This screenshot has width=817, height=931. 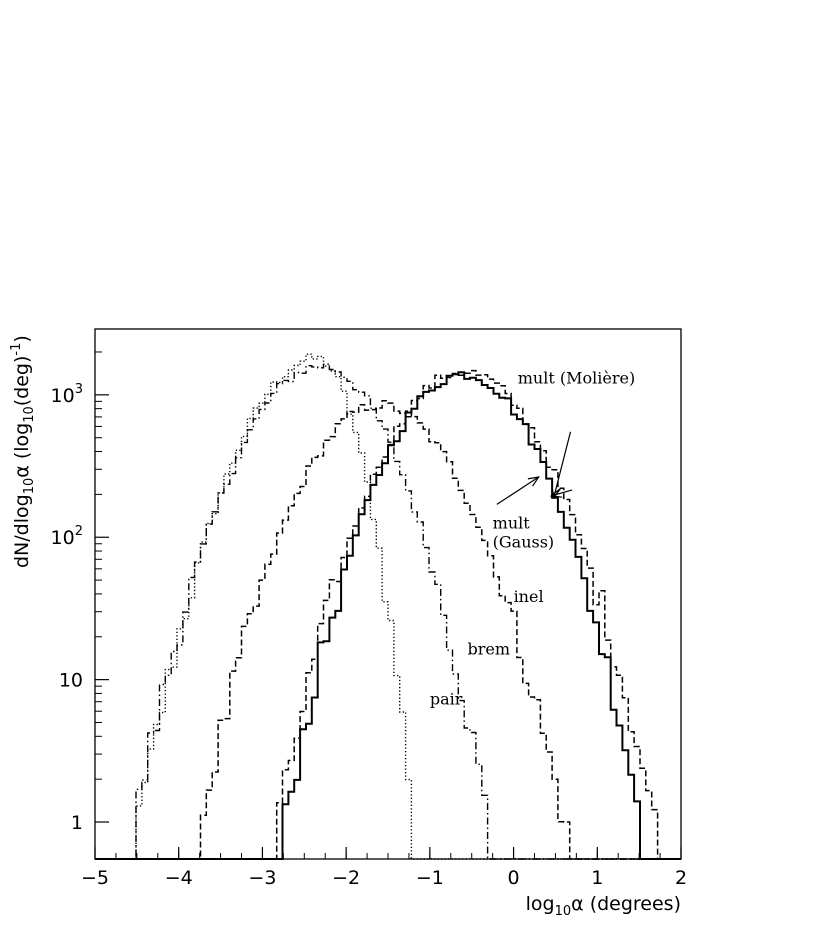 What do you see at coordinates (77, 823) in the screenshot?
I see `y-tick-label: 1` at bounding box center [77, 823].